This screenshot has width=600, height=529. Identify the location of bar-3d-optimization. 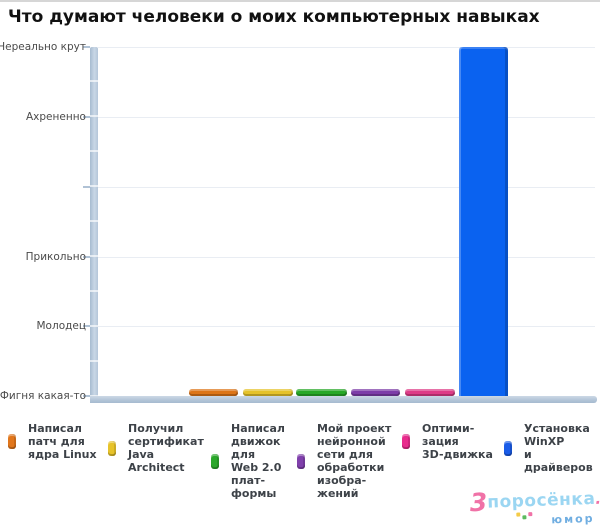
(430, 392).